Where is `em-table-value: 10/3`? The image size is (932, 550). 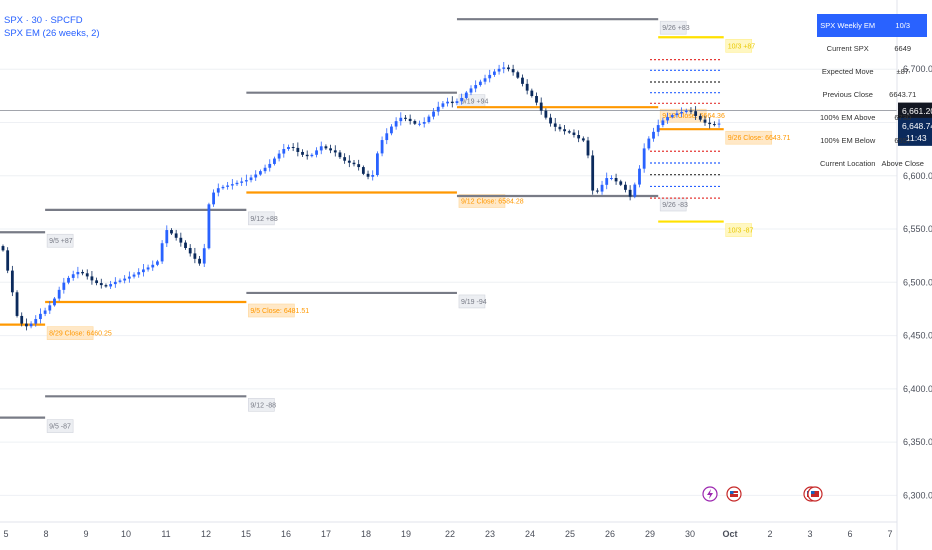
em-table-value: 10/3 is located at coordinates (902, 25).